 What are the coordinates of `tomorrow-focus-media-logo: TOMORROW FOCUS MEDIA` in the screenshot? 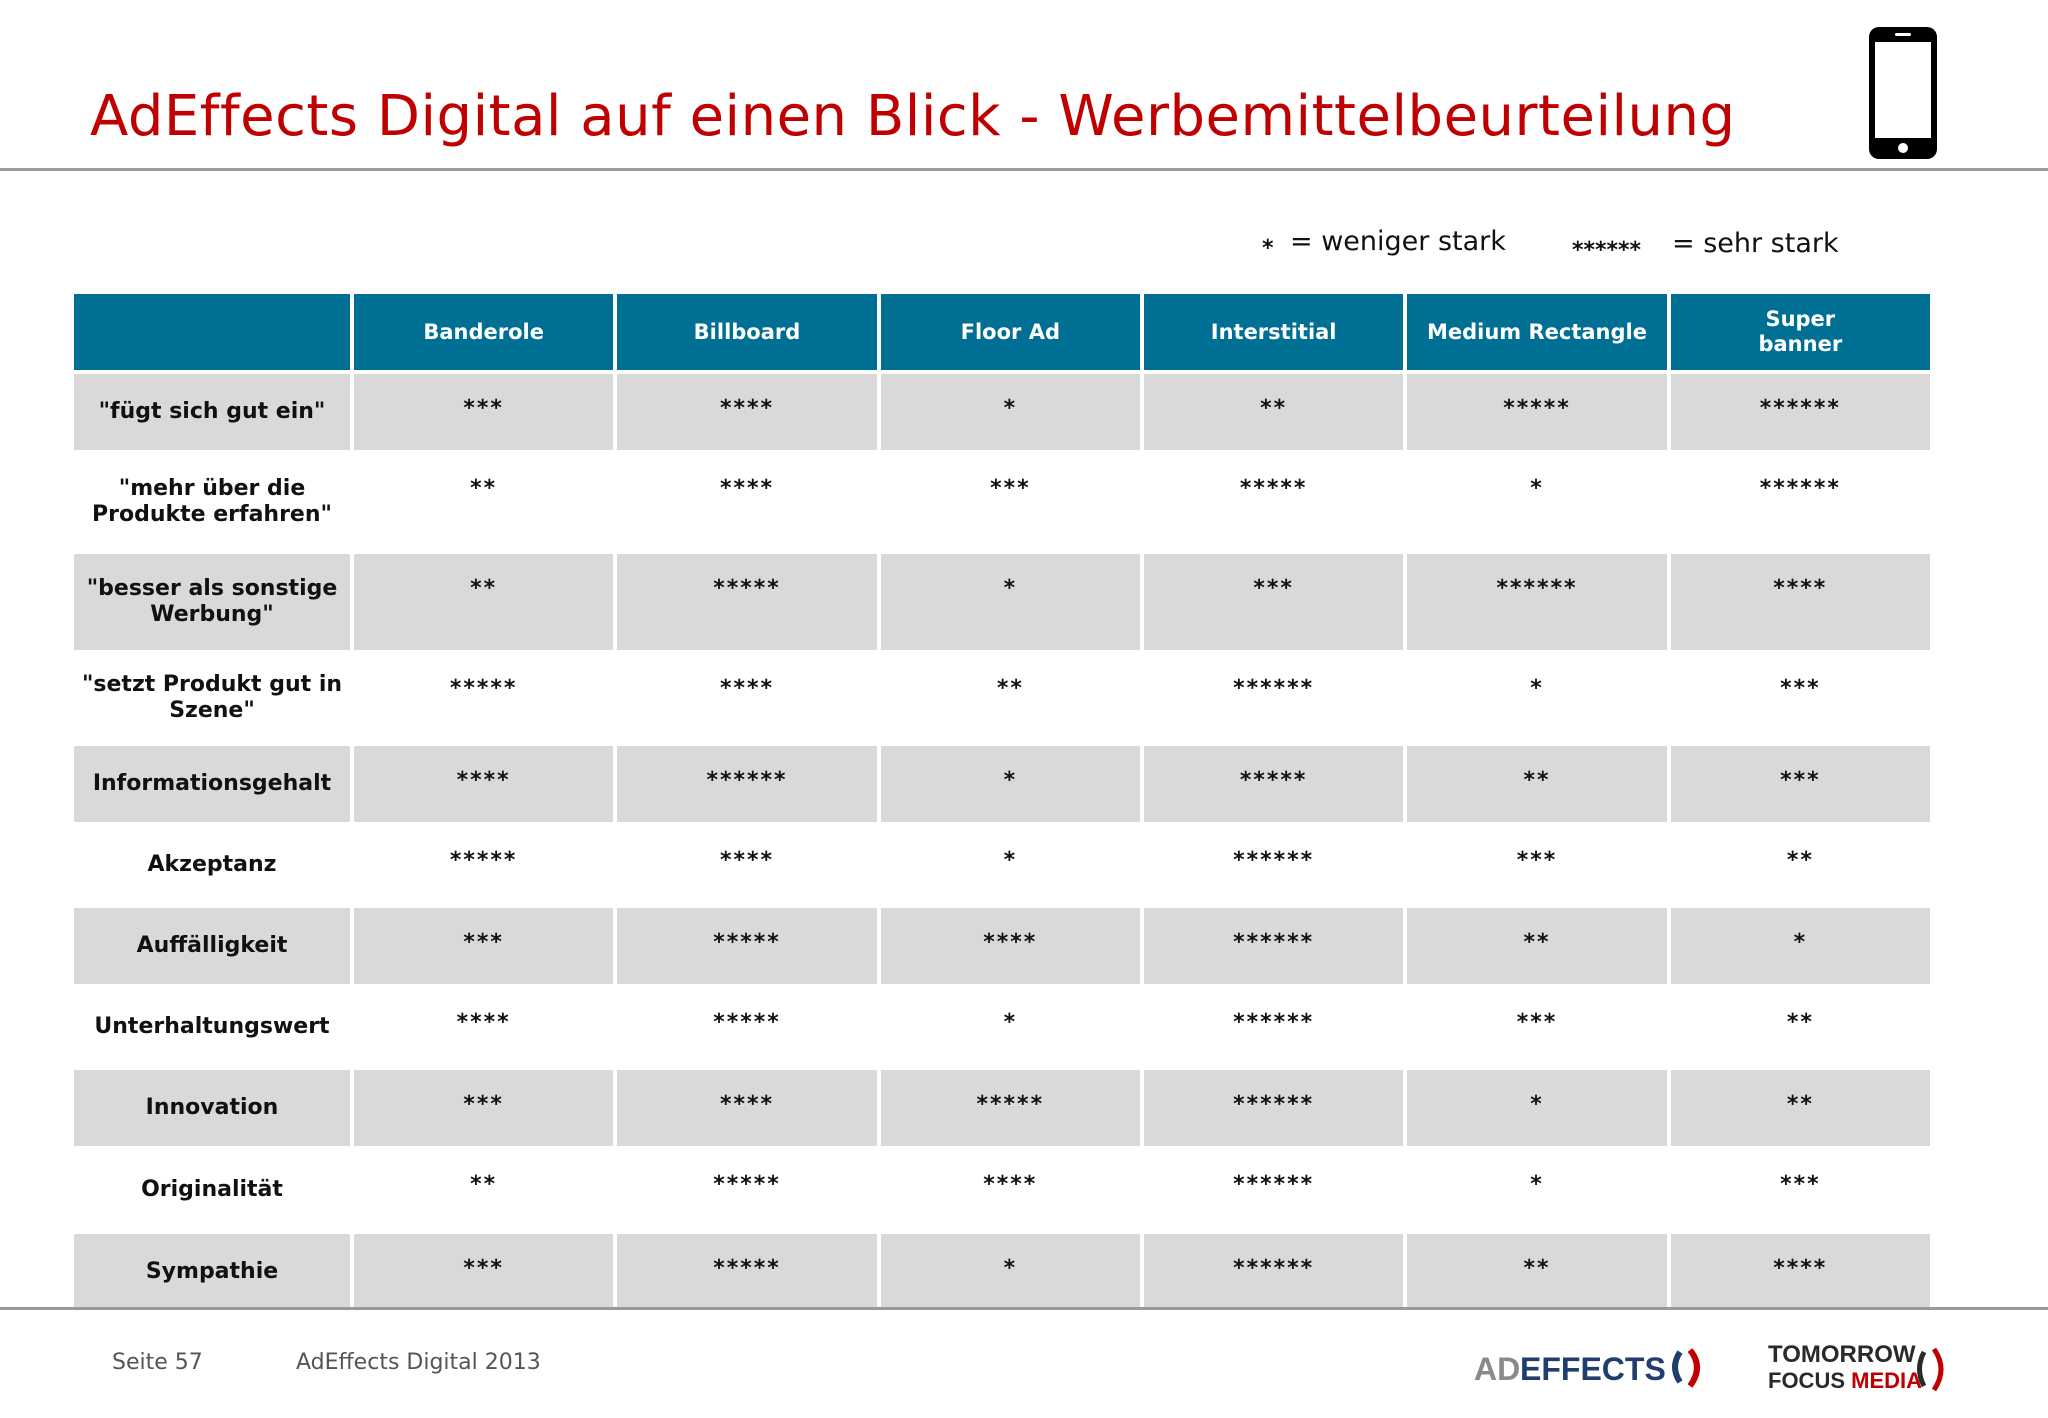 It's located at (1856, 1367).